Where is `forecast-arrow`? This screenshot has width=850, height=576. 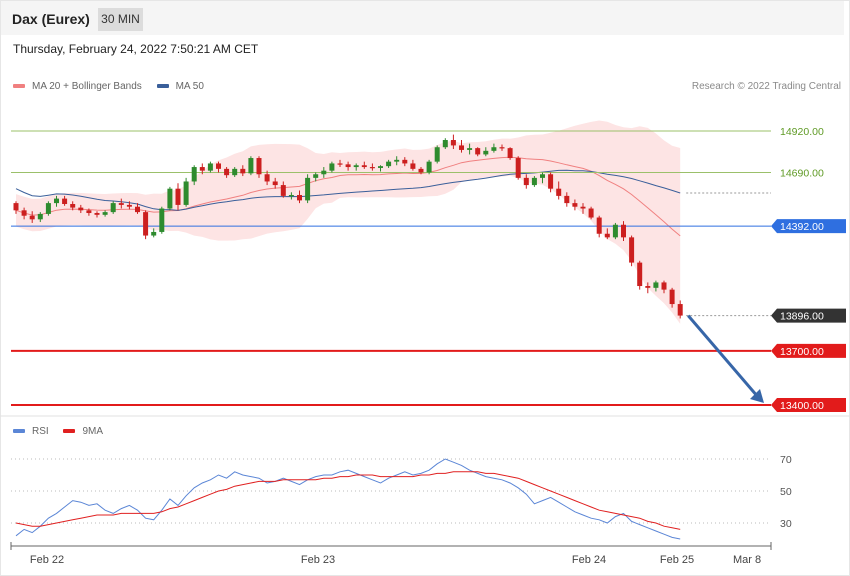
forecast-arrow is located at coordinates (723, 356).